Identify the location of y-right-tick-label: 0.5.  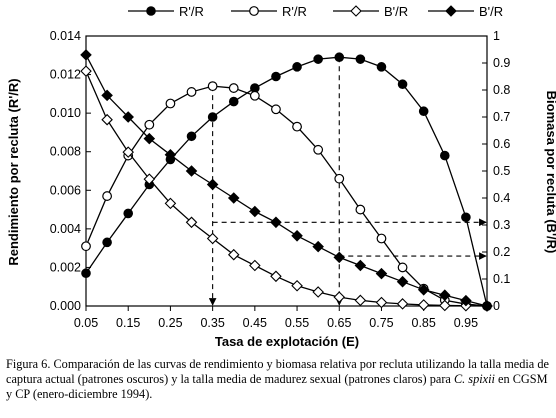
(501, 171).